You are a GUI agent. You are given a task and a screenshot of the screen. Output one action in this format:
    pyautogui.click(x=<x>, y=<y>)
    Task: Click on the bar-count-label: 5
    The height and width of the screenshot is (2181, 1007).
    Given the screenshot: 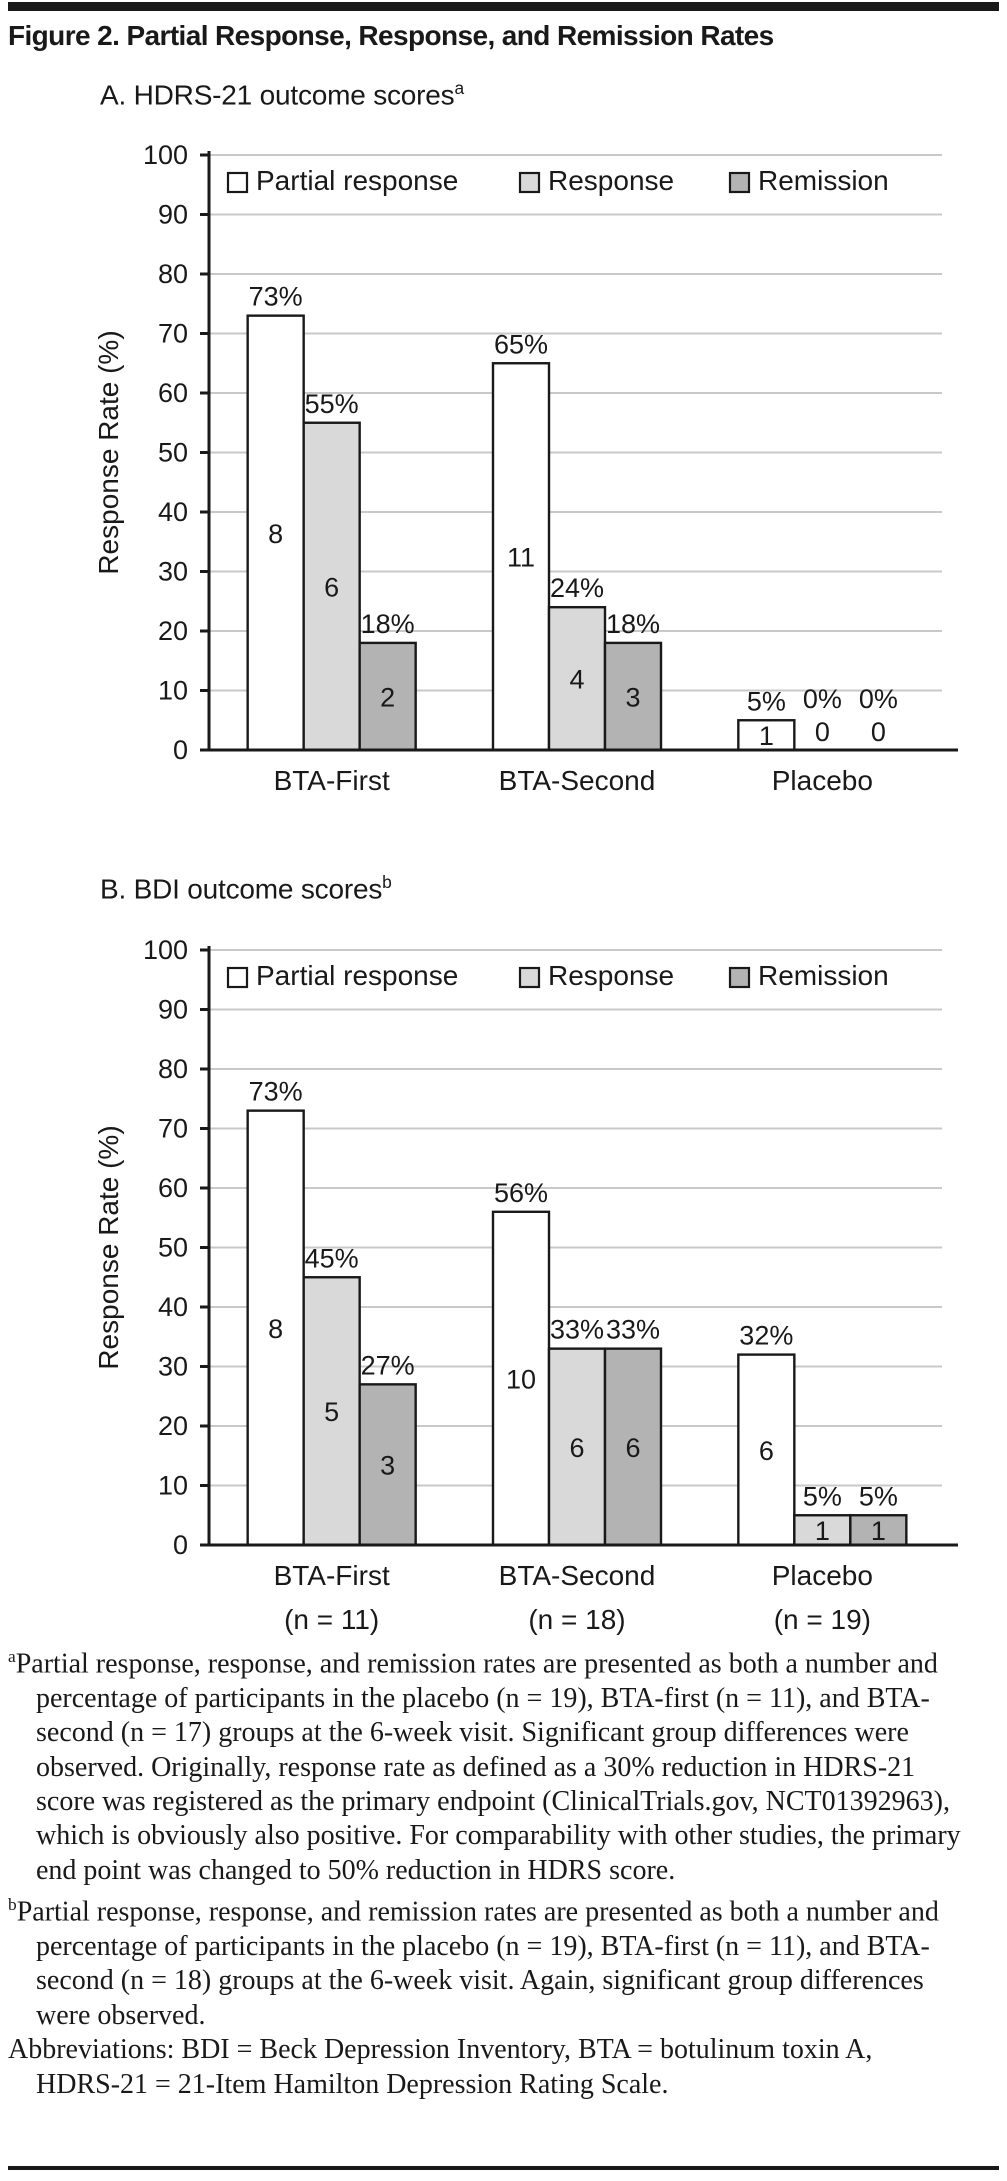 What is the action you would take?
    pyautogui.click(x=331, y=1412)
    